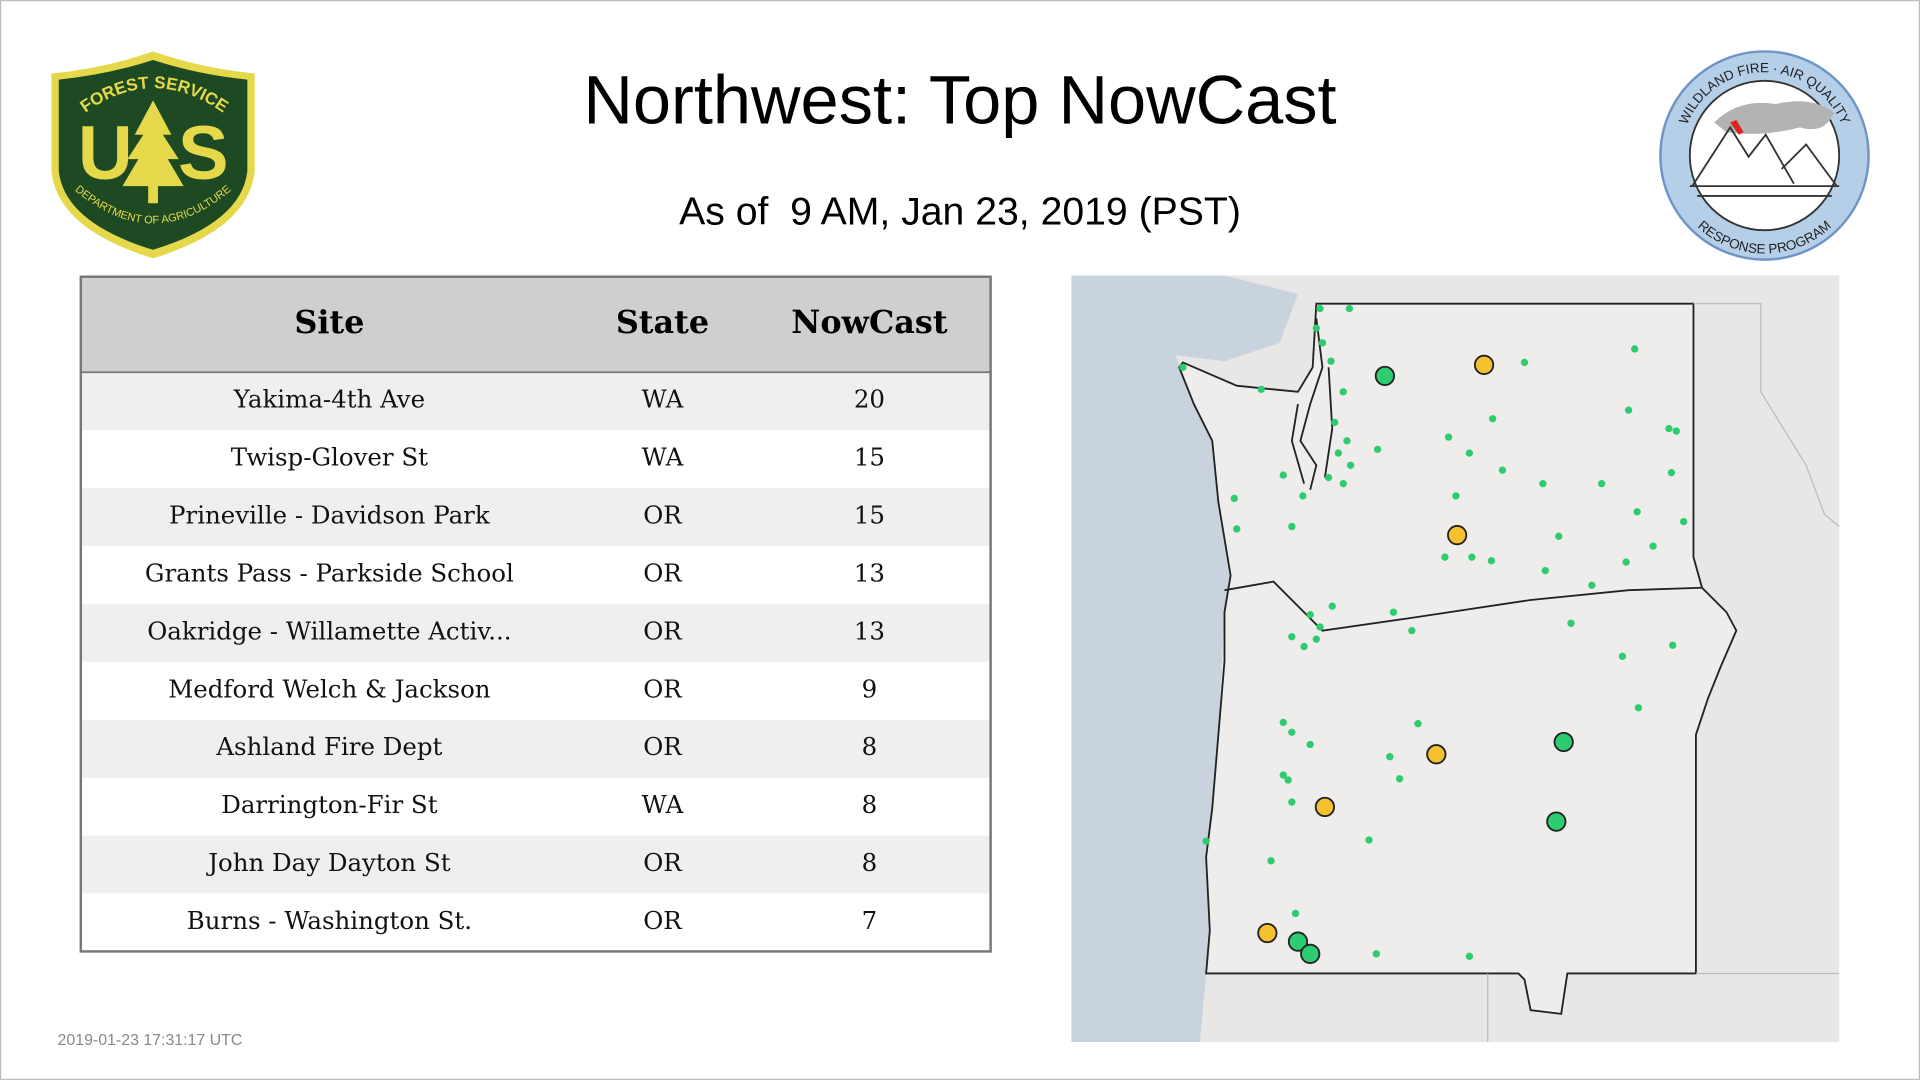 The image size is (1920, 1080). Describe the element at coordinates (329, 804) in the screenshot. I see `table-cell: Darrington-Fir St` at that location.